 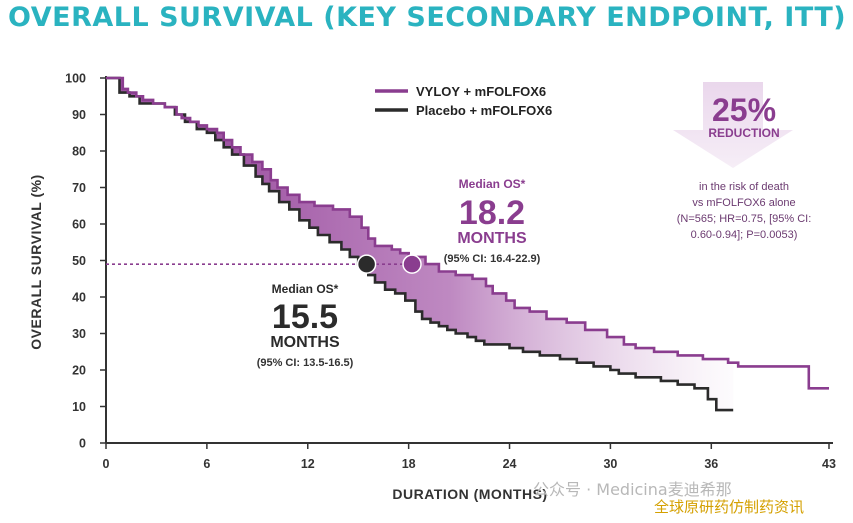 What do you see at coordinates (711, 464) in the screenshot?
I see `x-tick-label: 36` at bounding box center [711, 464].